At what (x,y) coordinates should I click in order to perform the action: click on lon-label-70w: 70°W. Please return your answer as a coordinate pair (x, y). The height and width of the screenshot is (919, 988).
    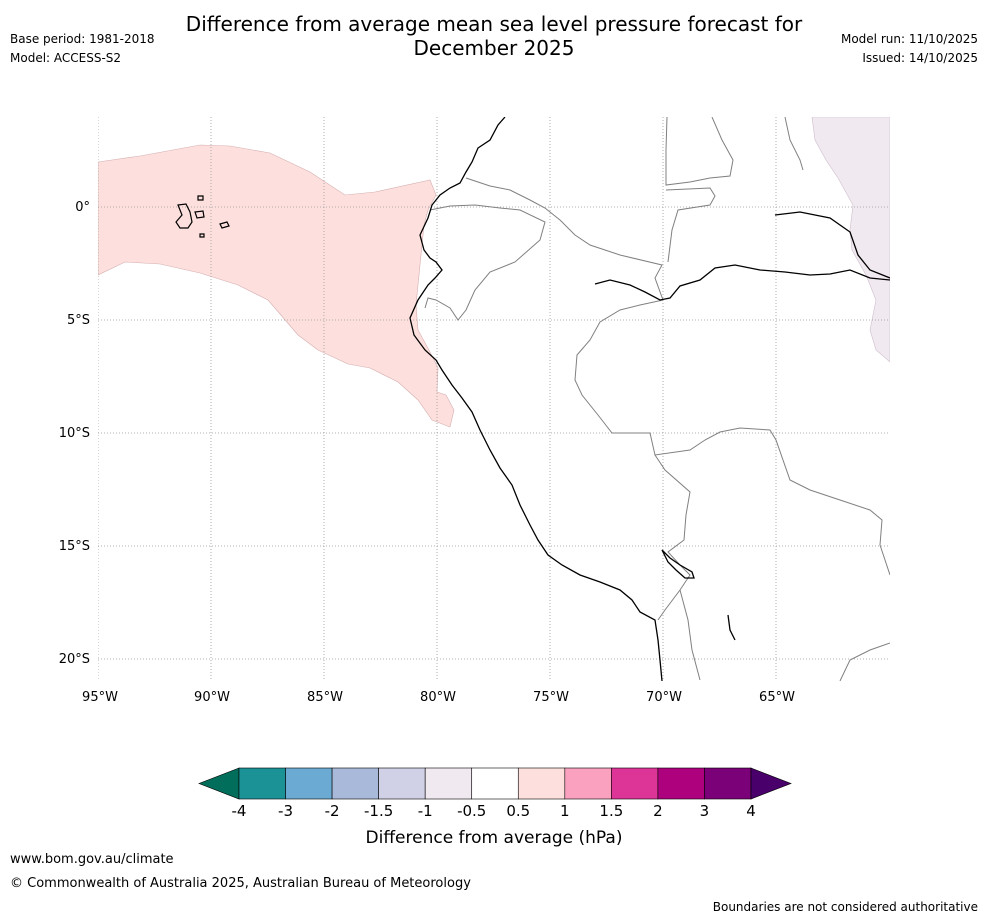
    Looking at the image, I should click on (664, 697).